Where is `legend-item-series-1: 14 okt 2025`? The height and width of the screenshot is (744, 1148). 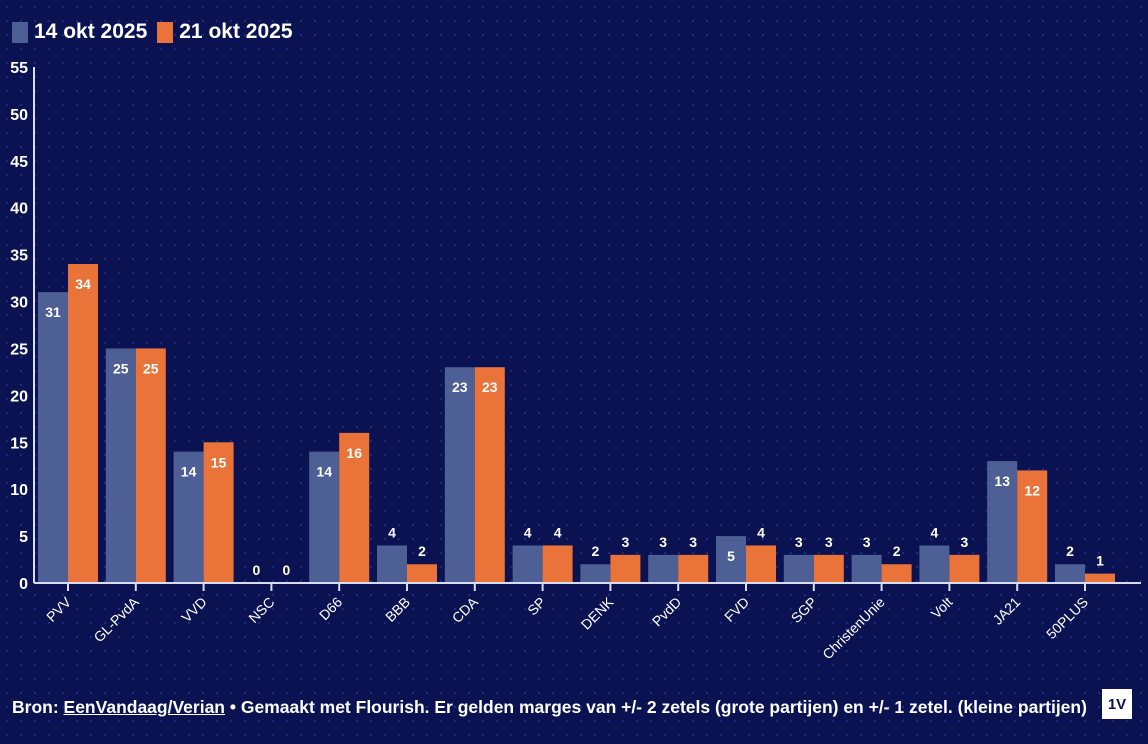
legend-item-series-1: 14 okt 2025 is located at coordinates (79, 32).